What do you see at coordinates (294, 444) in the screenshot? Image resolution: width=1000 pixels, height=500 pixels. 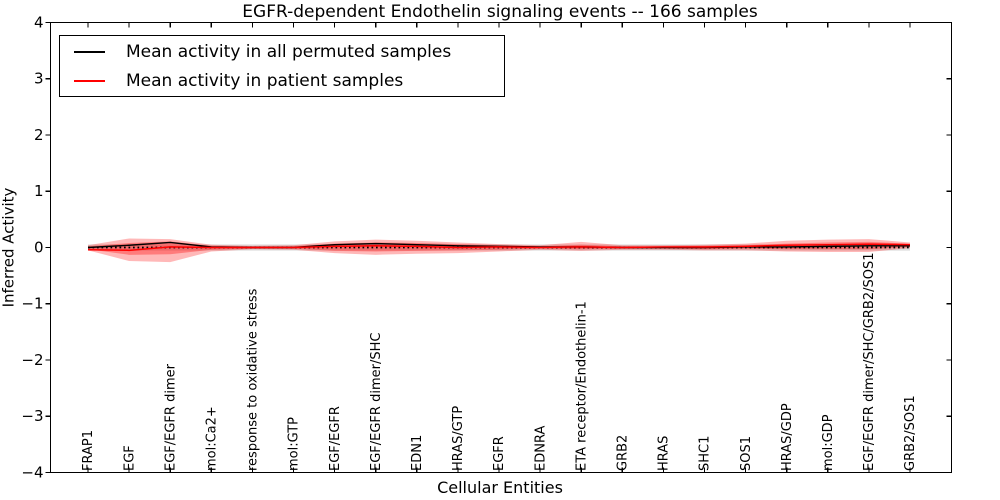 I see `x-tick-label: mol:GTP` at bounding box center [294, 444].